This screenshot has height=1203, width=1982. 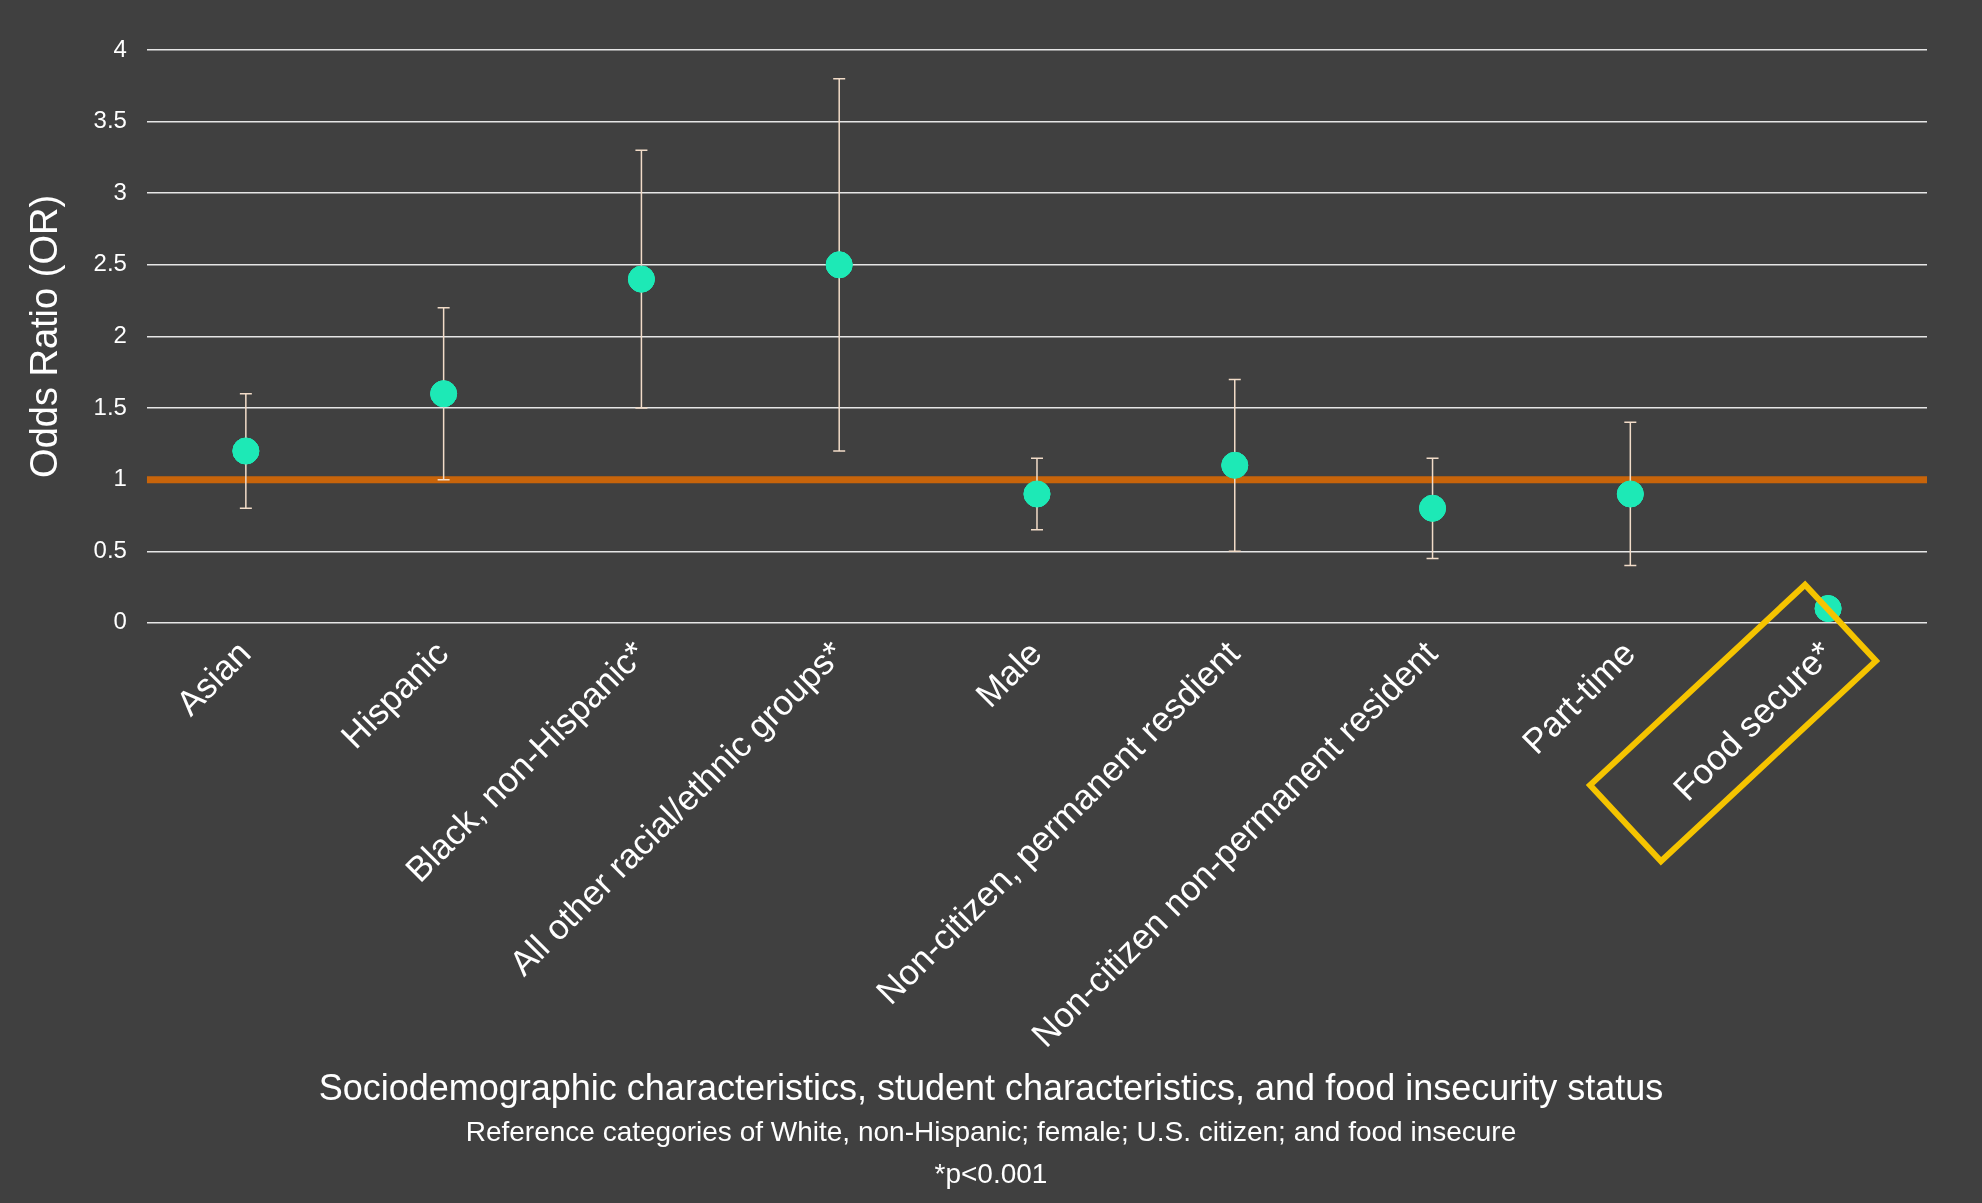 What do you see at coordinates (44, 336) in the screenshot?
I see `y-axis-title: Odds Ratio (OR)` at bounding box center [44, 336].